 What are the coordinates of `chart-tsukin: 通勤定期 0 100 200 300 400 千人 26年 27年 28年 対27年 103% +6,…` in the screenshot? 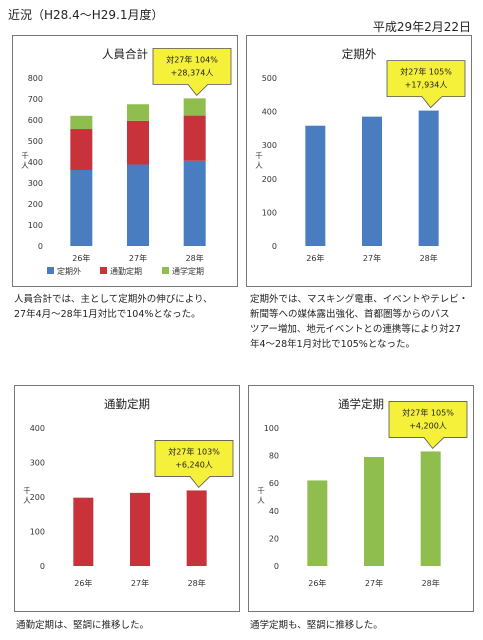 It's located at (128, 492).